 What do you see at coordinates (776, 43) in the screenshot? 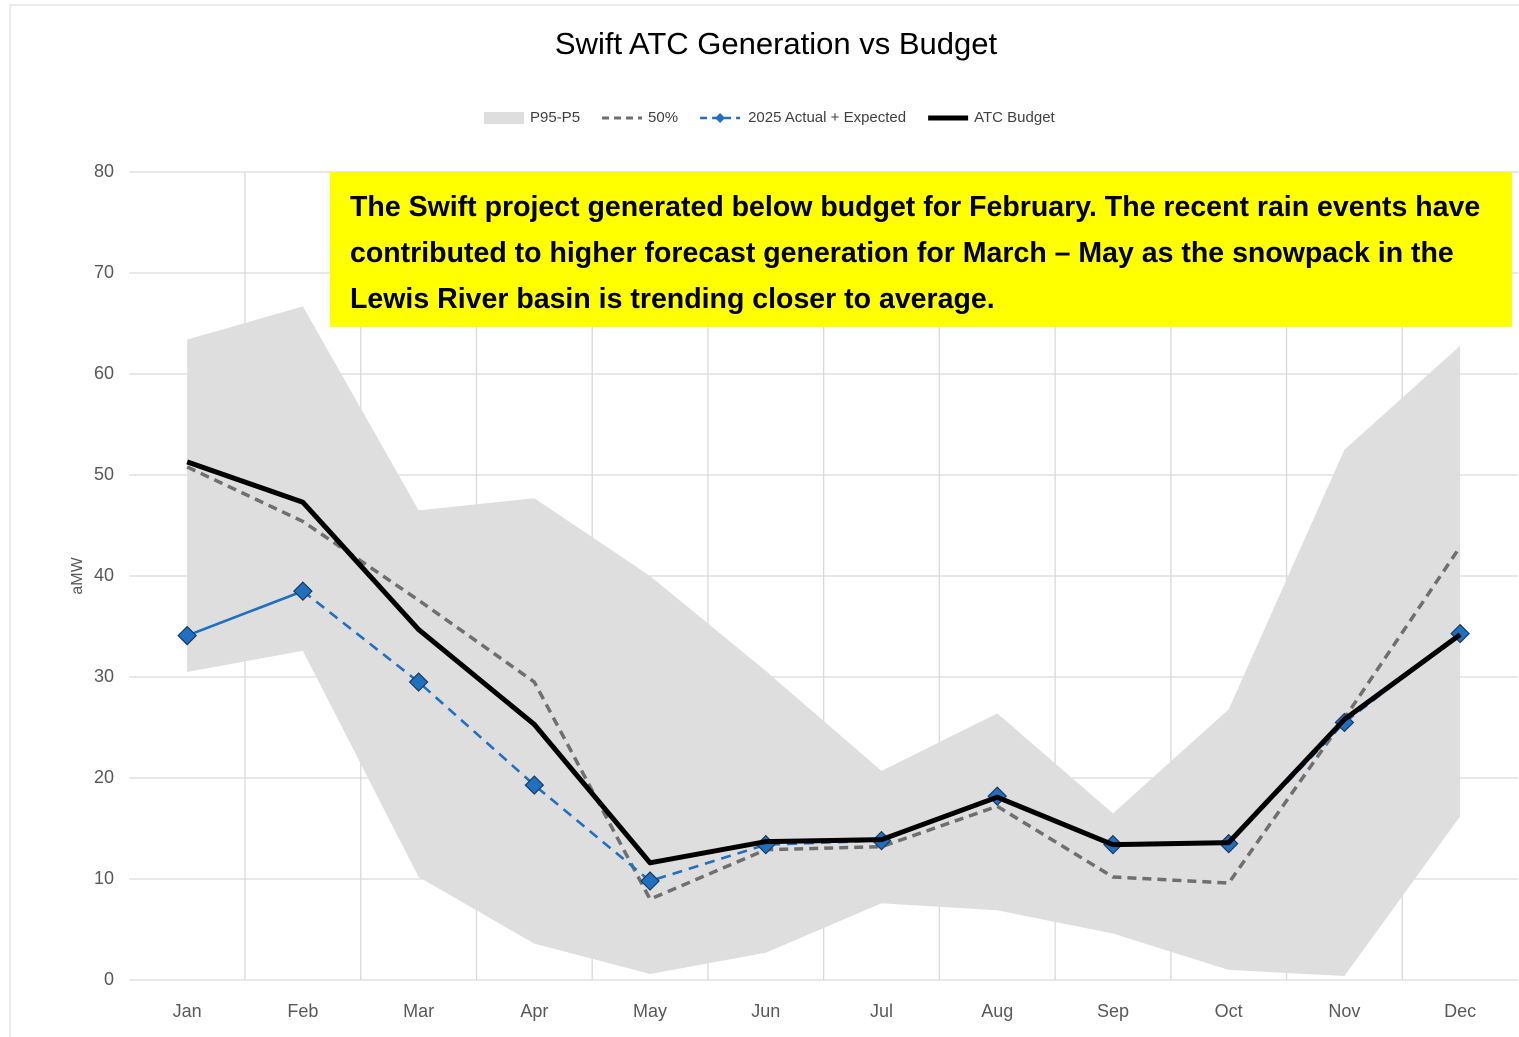
I see `chart-title: Swift ATC Generation vs Budget` at bounding box center [776, 43].